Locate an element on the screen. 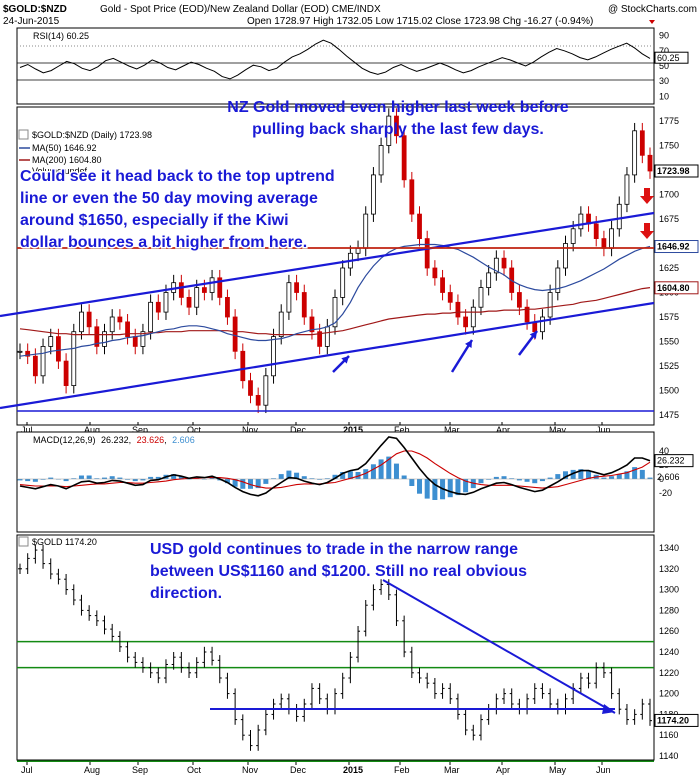 The image size is (700, 780). usd-tick-label: 1280 is located at coordinates (669, 610).